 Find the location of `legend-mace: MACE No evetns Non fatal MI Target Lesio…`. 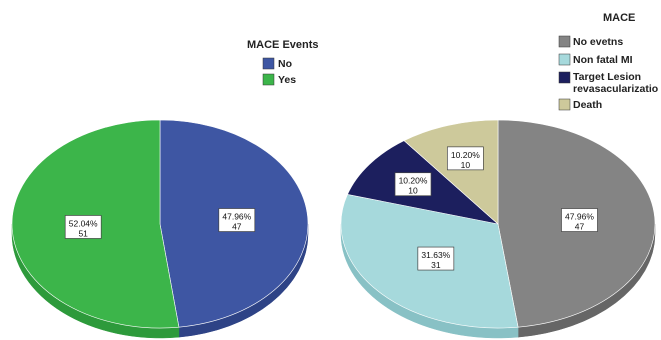

legend-mace: MACE No evetns Non fatal MI Target Lesio… is located at coordinates (608, 61).